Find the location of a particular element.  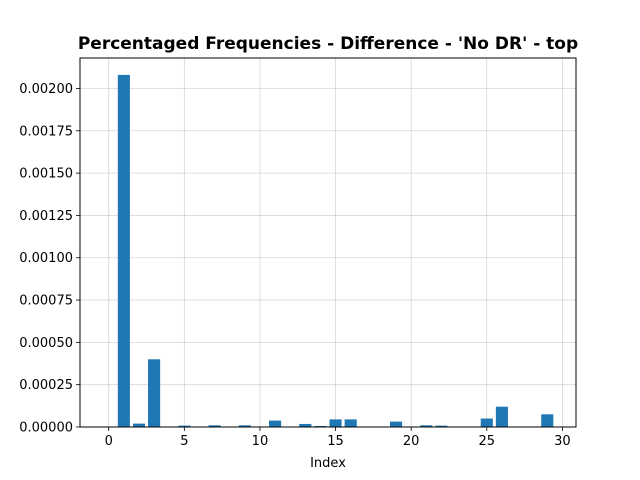

y-tick-label: 0.00175 is located at coordinates (46, 131).